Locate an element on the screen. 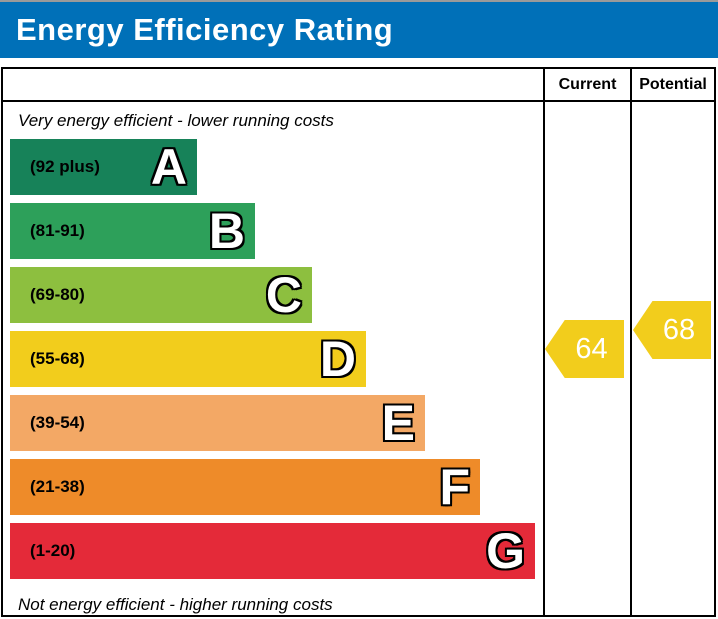 This screenshot has height=619, width=718. band-row-a: (92 plus) A is located at coordinates (103, 167).